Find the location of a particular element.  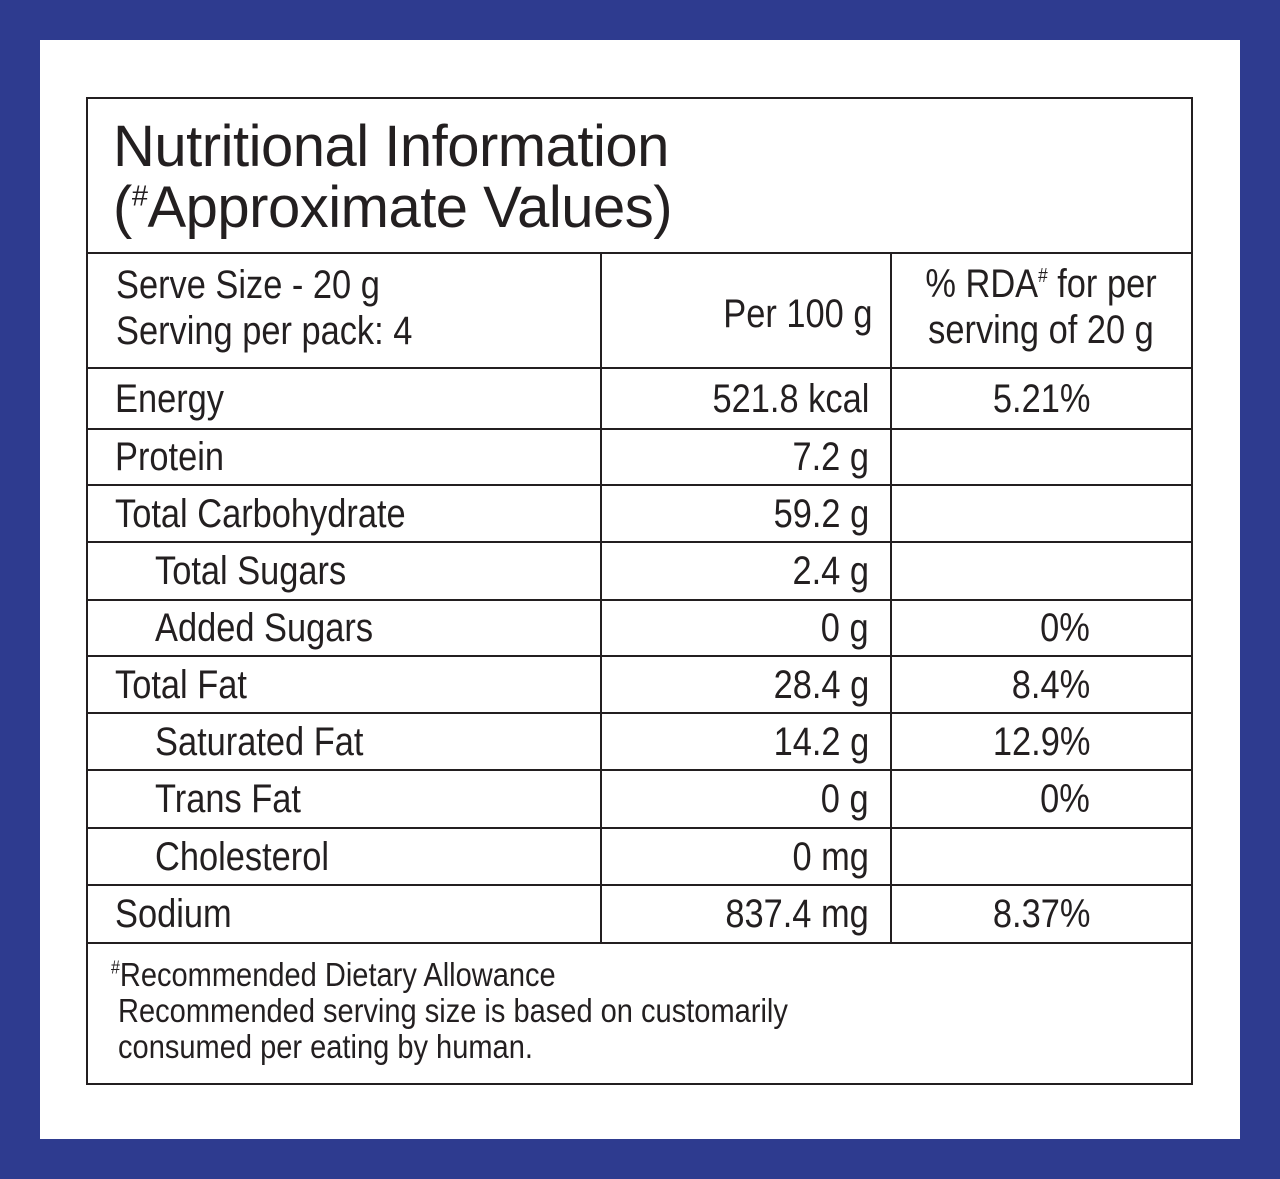

per-100g-value: 7.2 g is located at coordinates (830, 457).